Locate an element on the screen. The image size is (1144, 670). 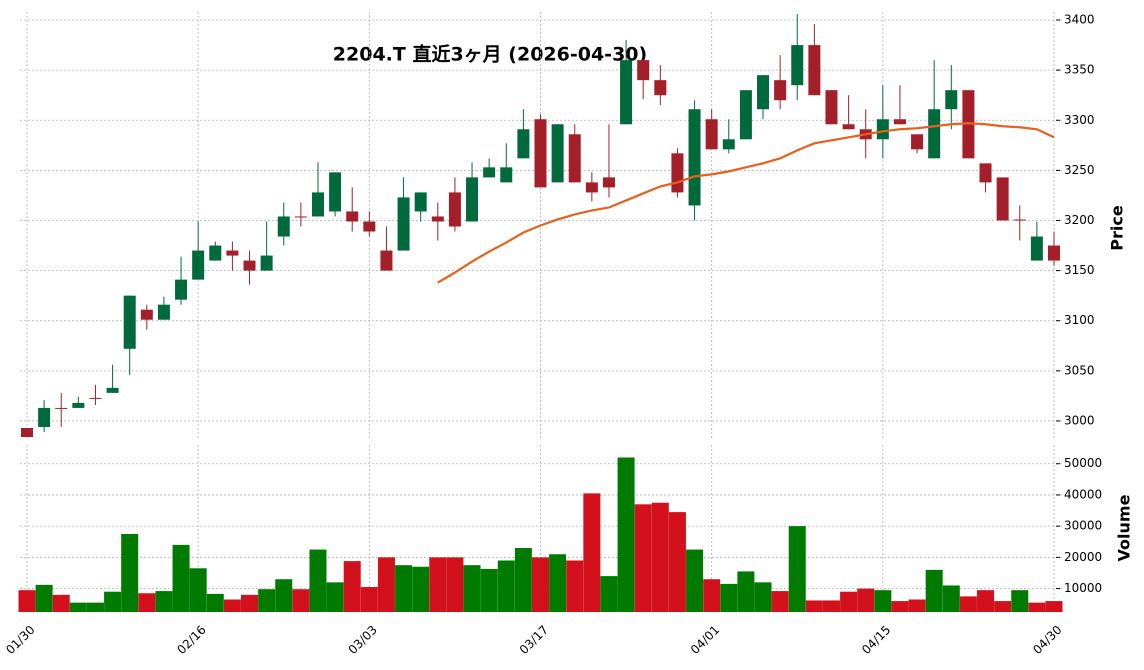
y-tick-label: 10000 is located at coordinates (1083, 588).